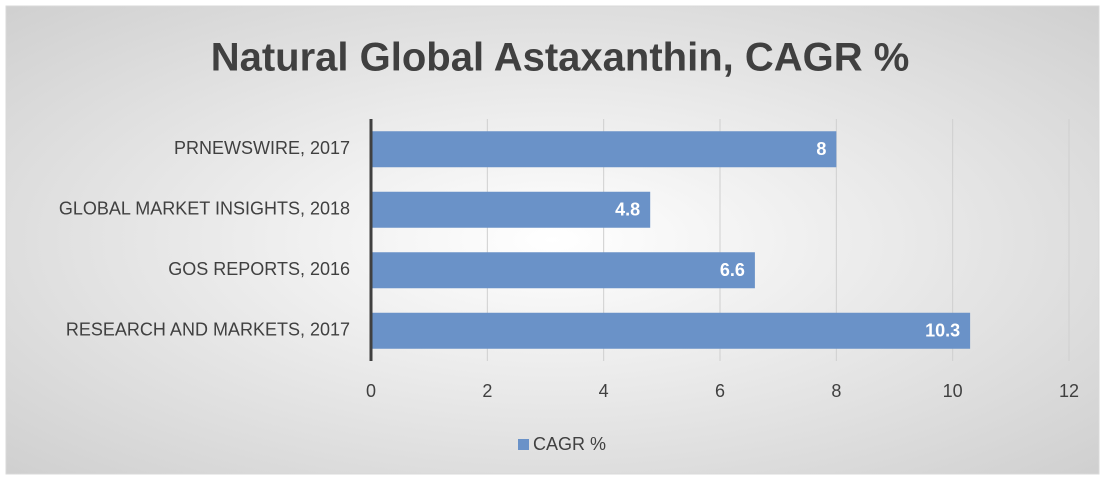  What do you see at coordinates (208, 330) in the screenshot?
I see `y-tick-label: RESEARCH AND MARKETS, 2017` at bounding box center [208, 330].